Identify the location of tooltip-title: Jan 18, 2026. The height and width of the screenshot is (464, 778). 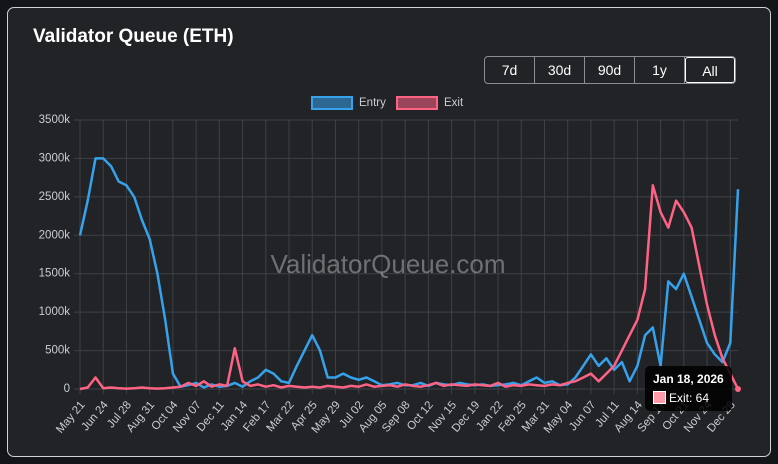
(688, 379).